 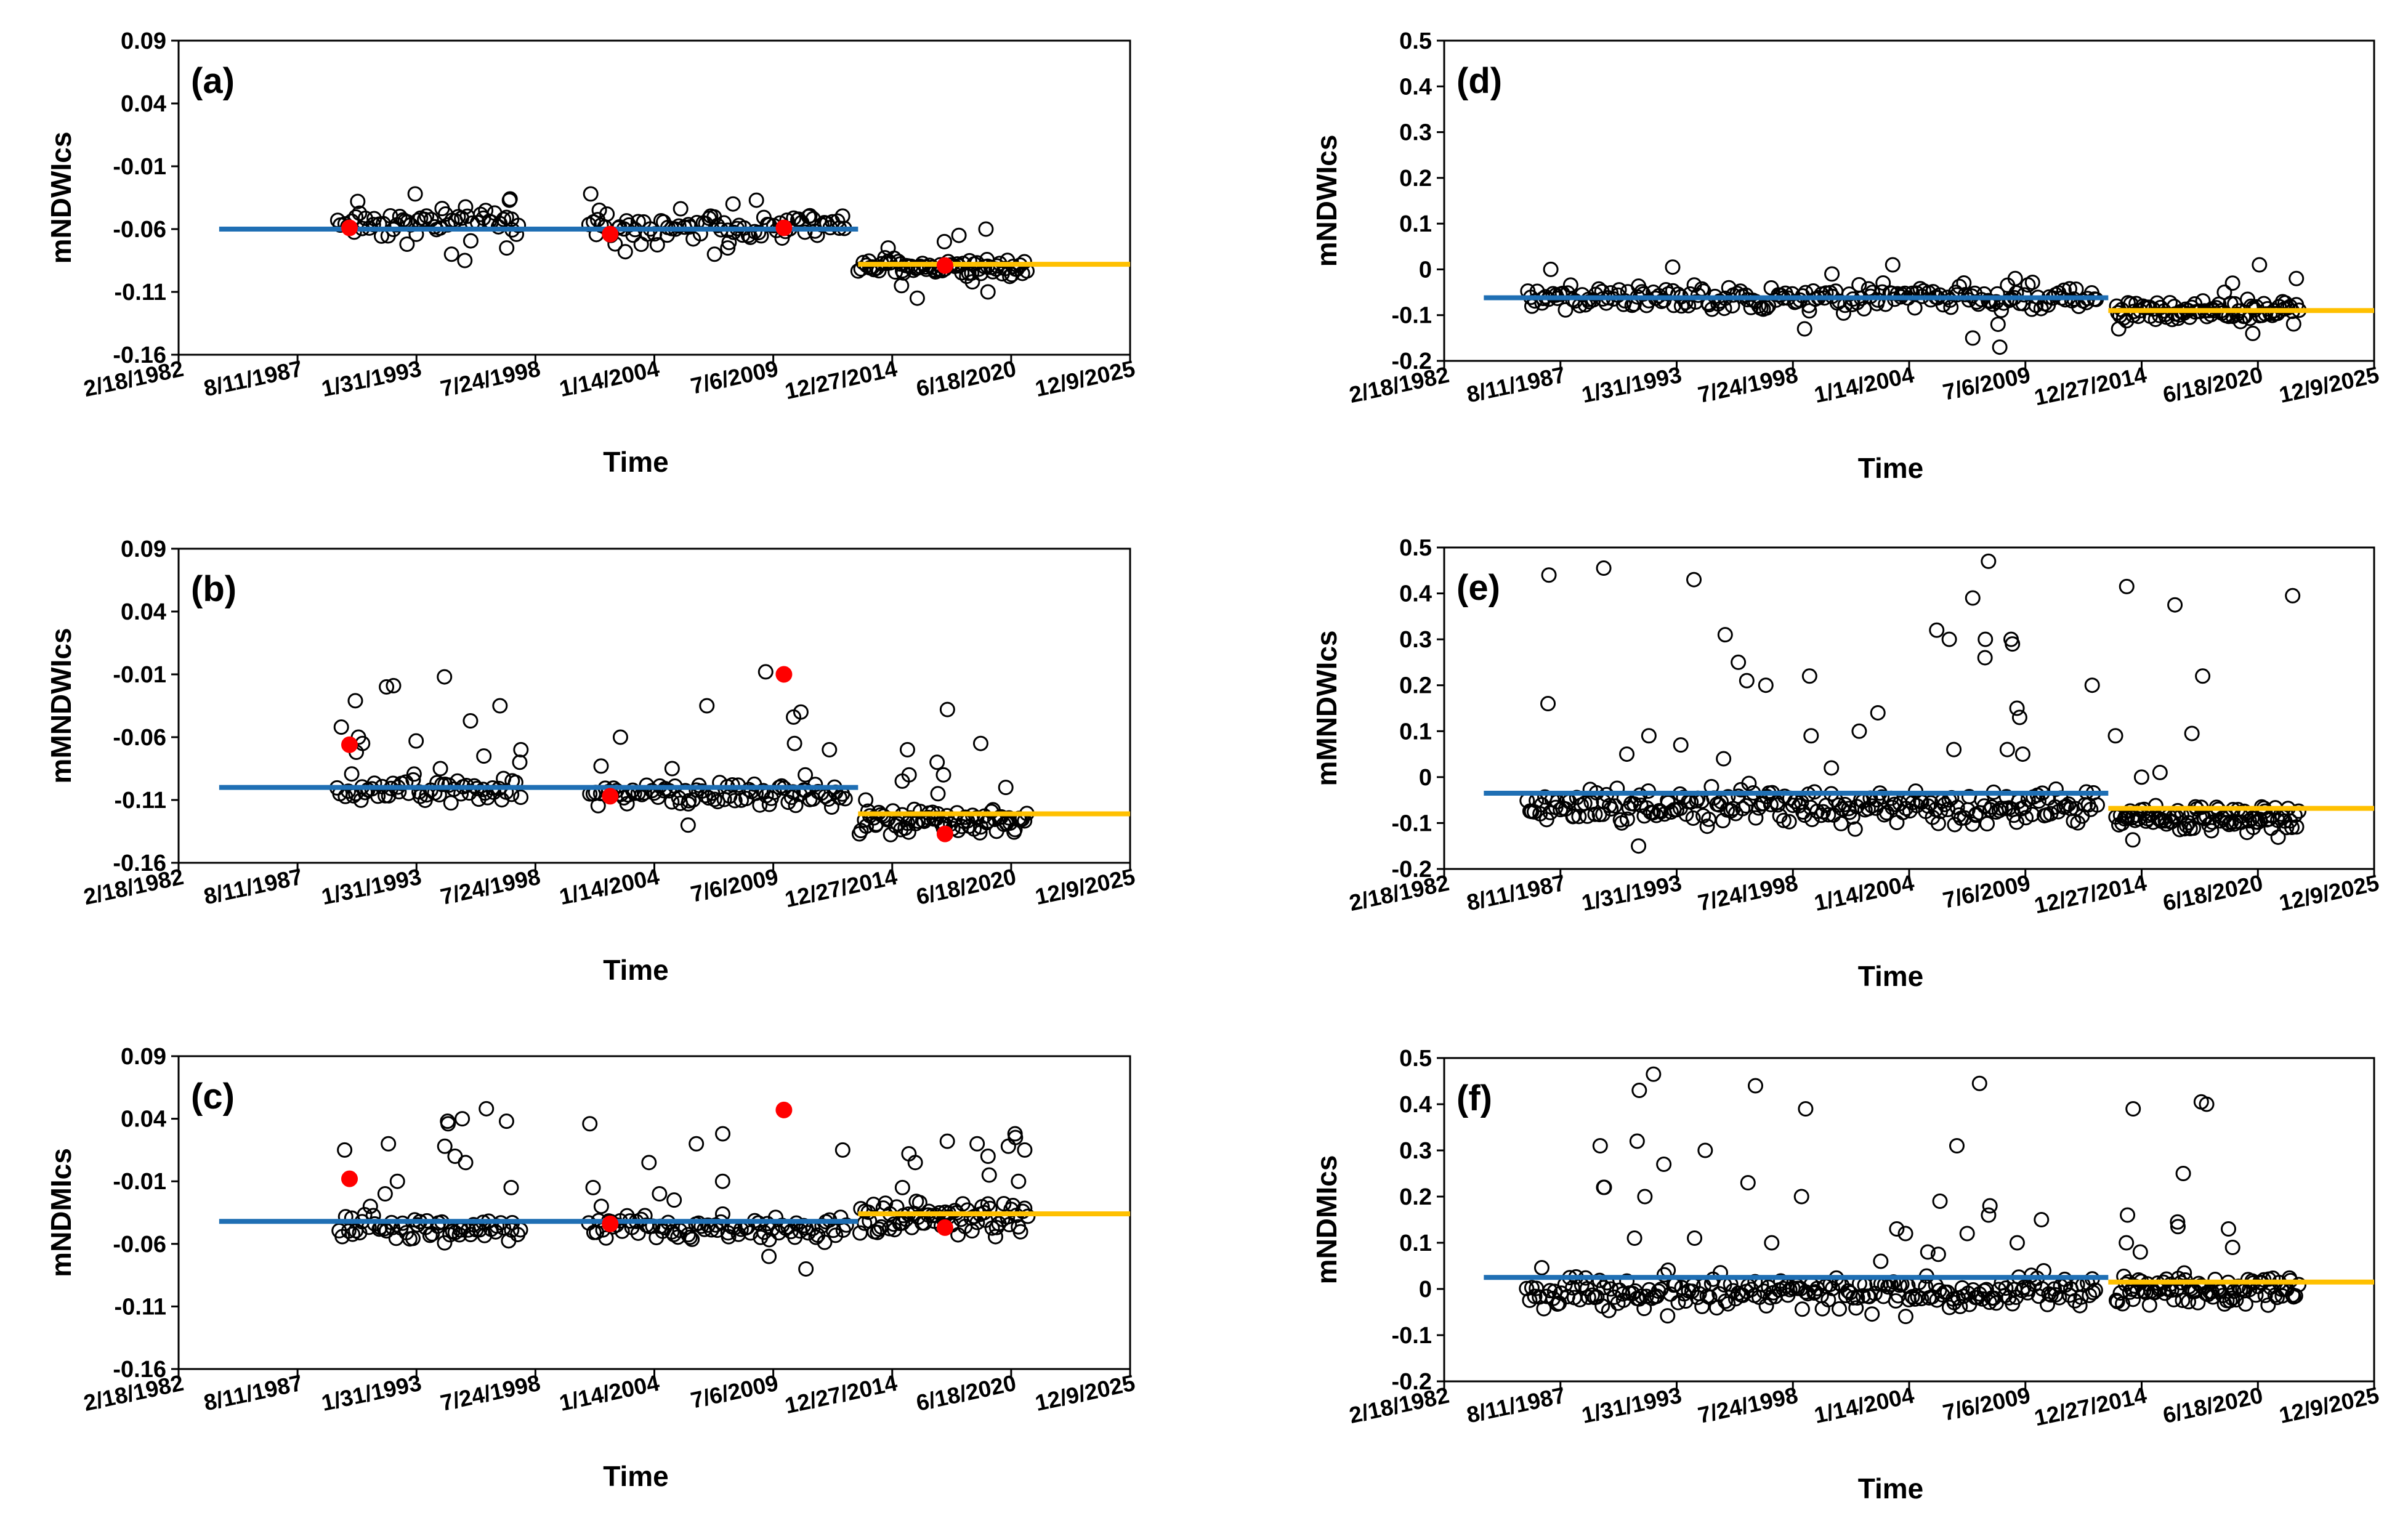 I want to click on y-axis-title: mNDMIcs, so click(x=1327, y=1220).